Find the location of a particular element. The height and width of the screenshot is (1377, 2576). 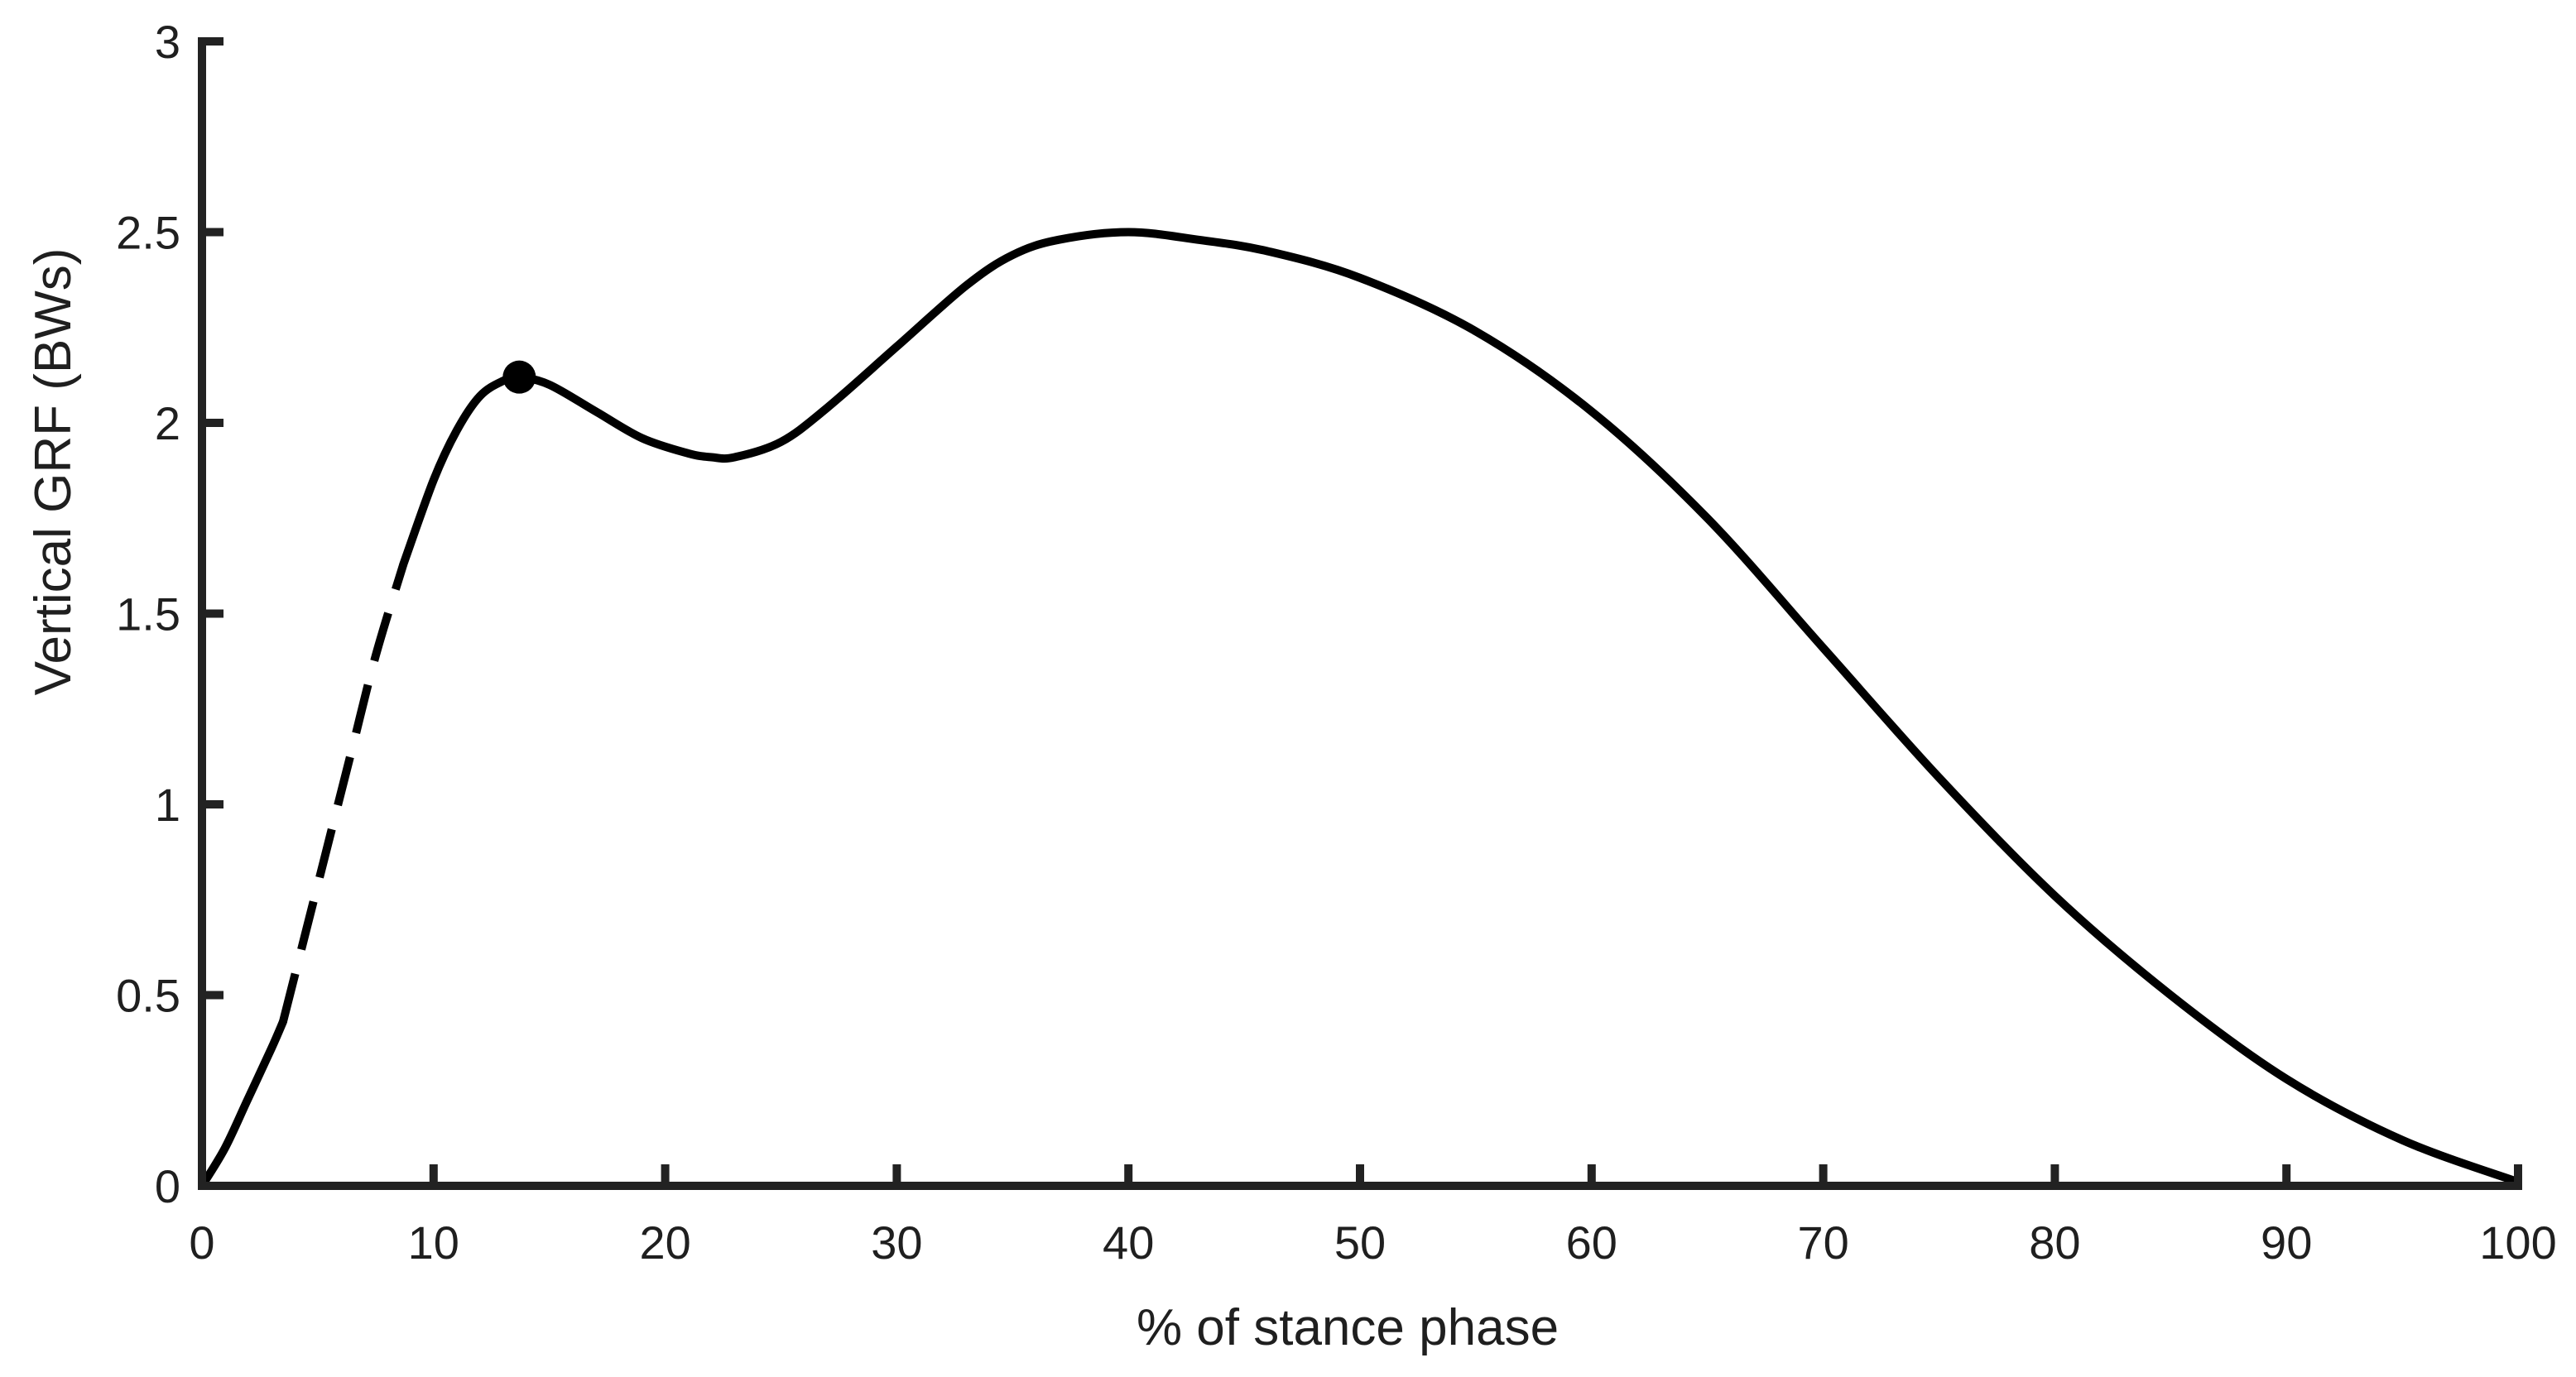

x-tick-label: 20 is located at coordinates (664, 1242).